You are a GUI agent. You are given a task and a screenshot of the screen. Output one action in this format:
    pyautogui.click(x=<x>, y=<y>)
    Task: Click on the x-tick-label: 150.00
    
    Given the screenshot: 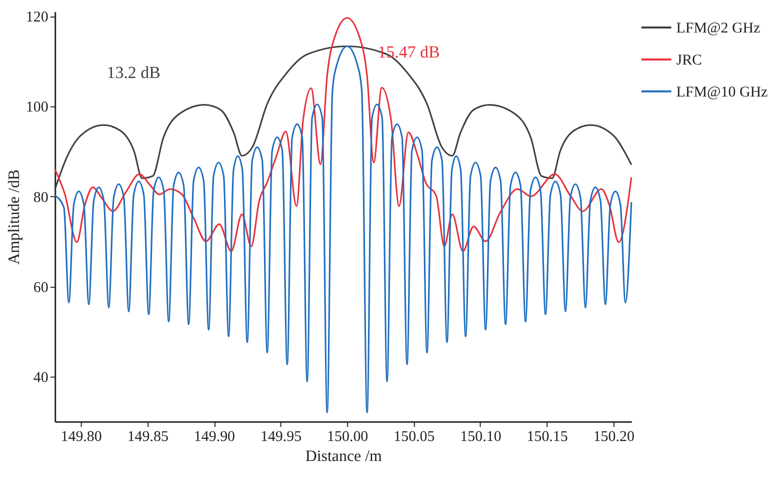 What is the action you would take?
    pyautogui.click(x=347, y=436)
    